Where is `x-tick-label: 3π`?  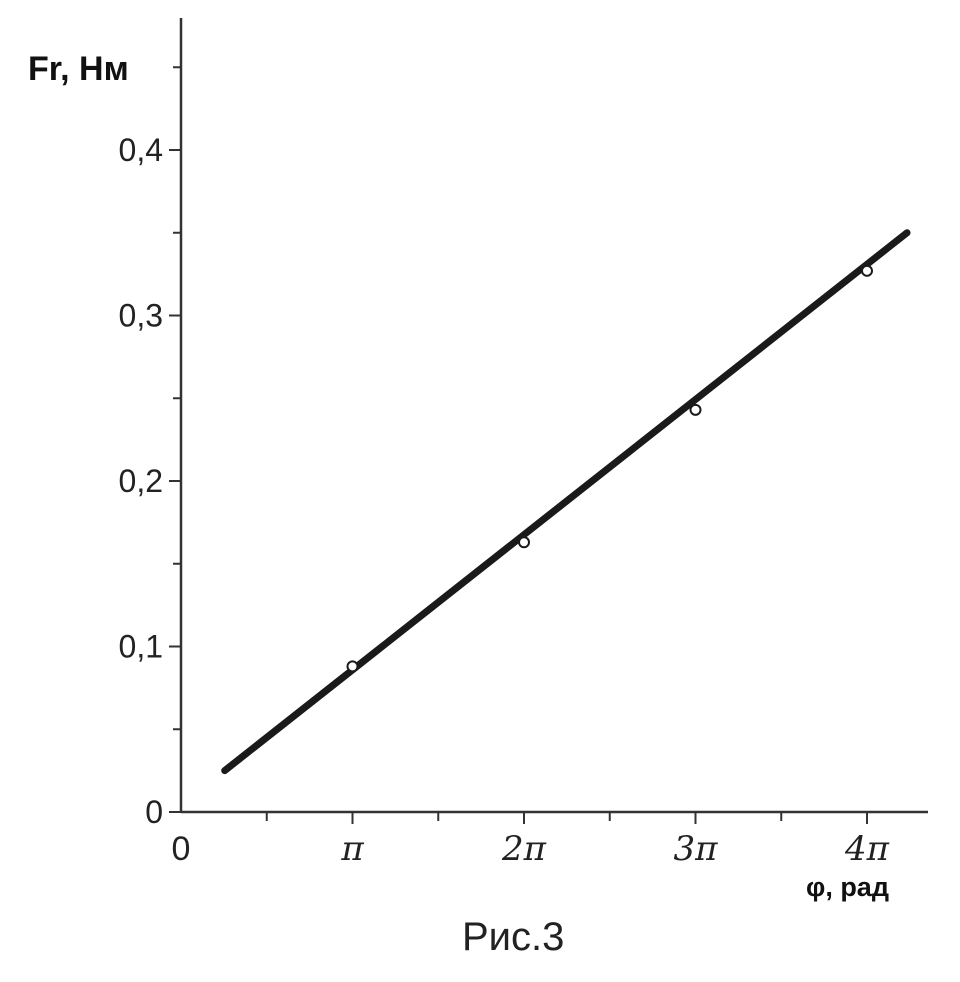 x-tick-label: 3π is located at coordinates (696, 849).